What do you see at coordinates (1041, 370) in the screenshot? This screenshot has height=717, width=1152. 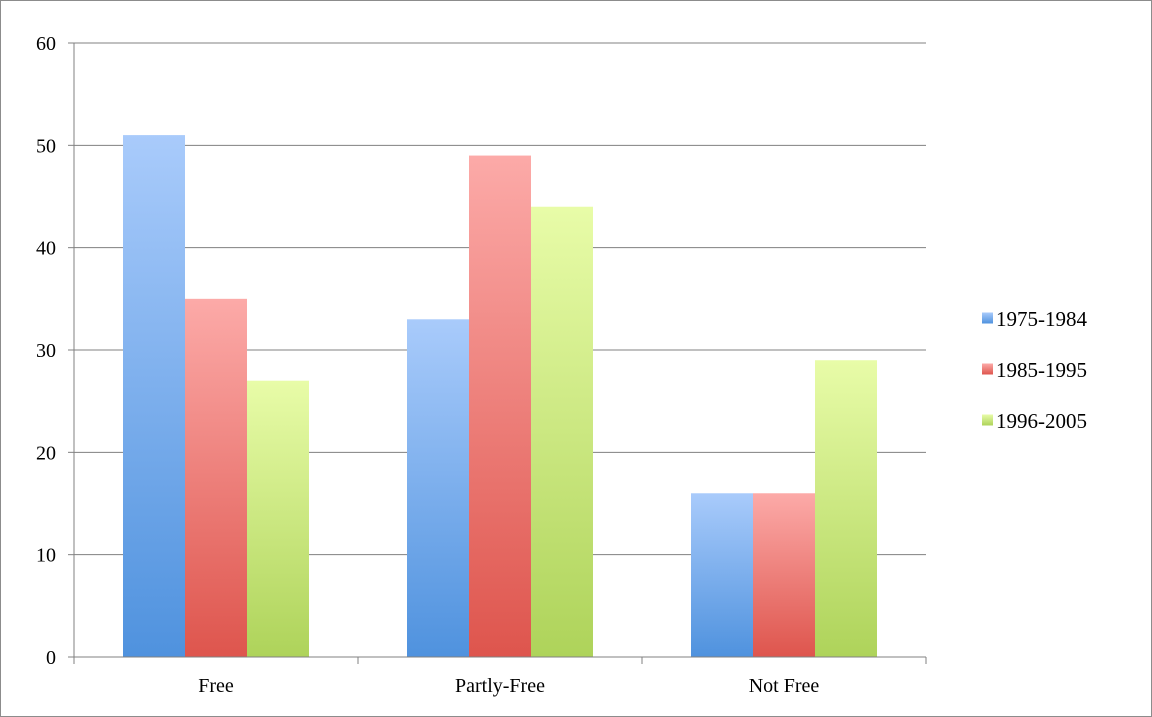 I see `legend-label: 1985-1995` at bounding box center [1041, 370].